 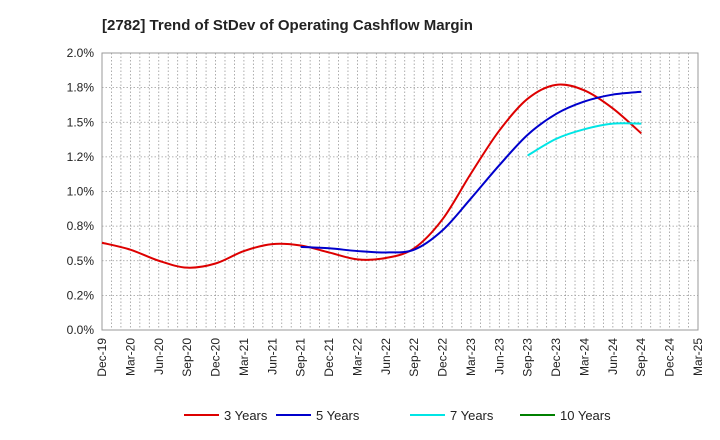 What do you see at coordinates (556, 357) in the screenshot?
I see `x-tick-label: Dec-23` at bounding box center [556, 357].